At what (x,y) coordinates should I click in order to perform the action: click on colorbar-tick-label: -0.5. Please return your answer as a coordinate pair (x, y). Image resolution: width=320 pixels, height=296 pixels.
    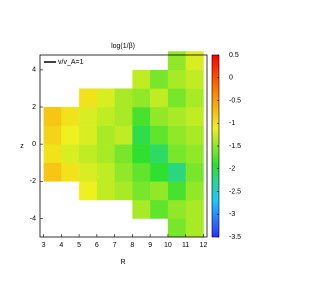
    Looking at the image, I should click on (235, 100).